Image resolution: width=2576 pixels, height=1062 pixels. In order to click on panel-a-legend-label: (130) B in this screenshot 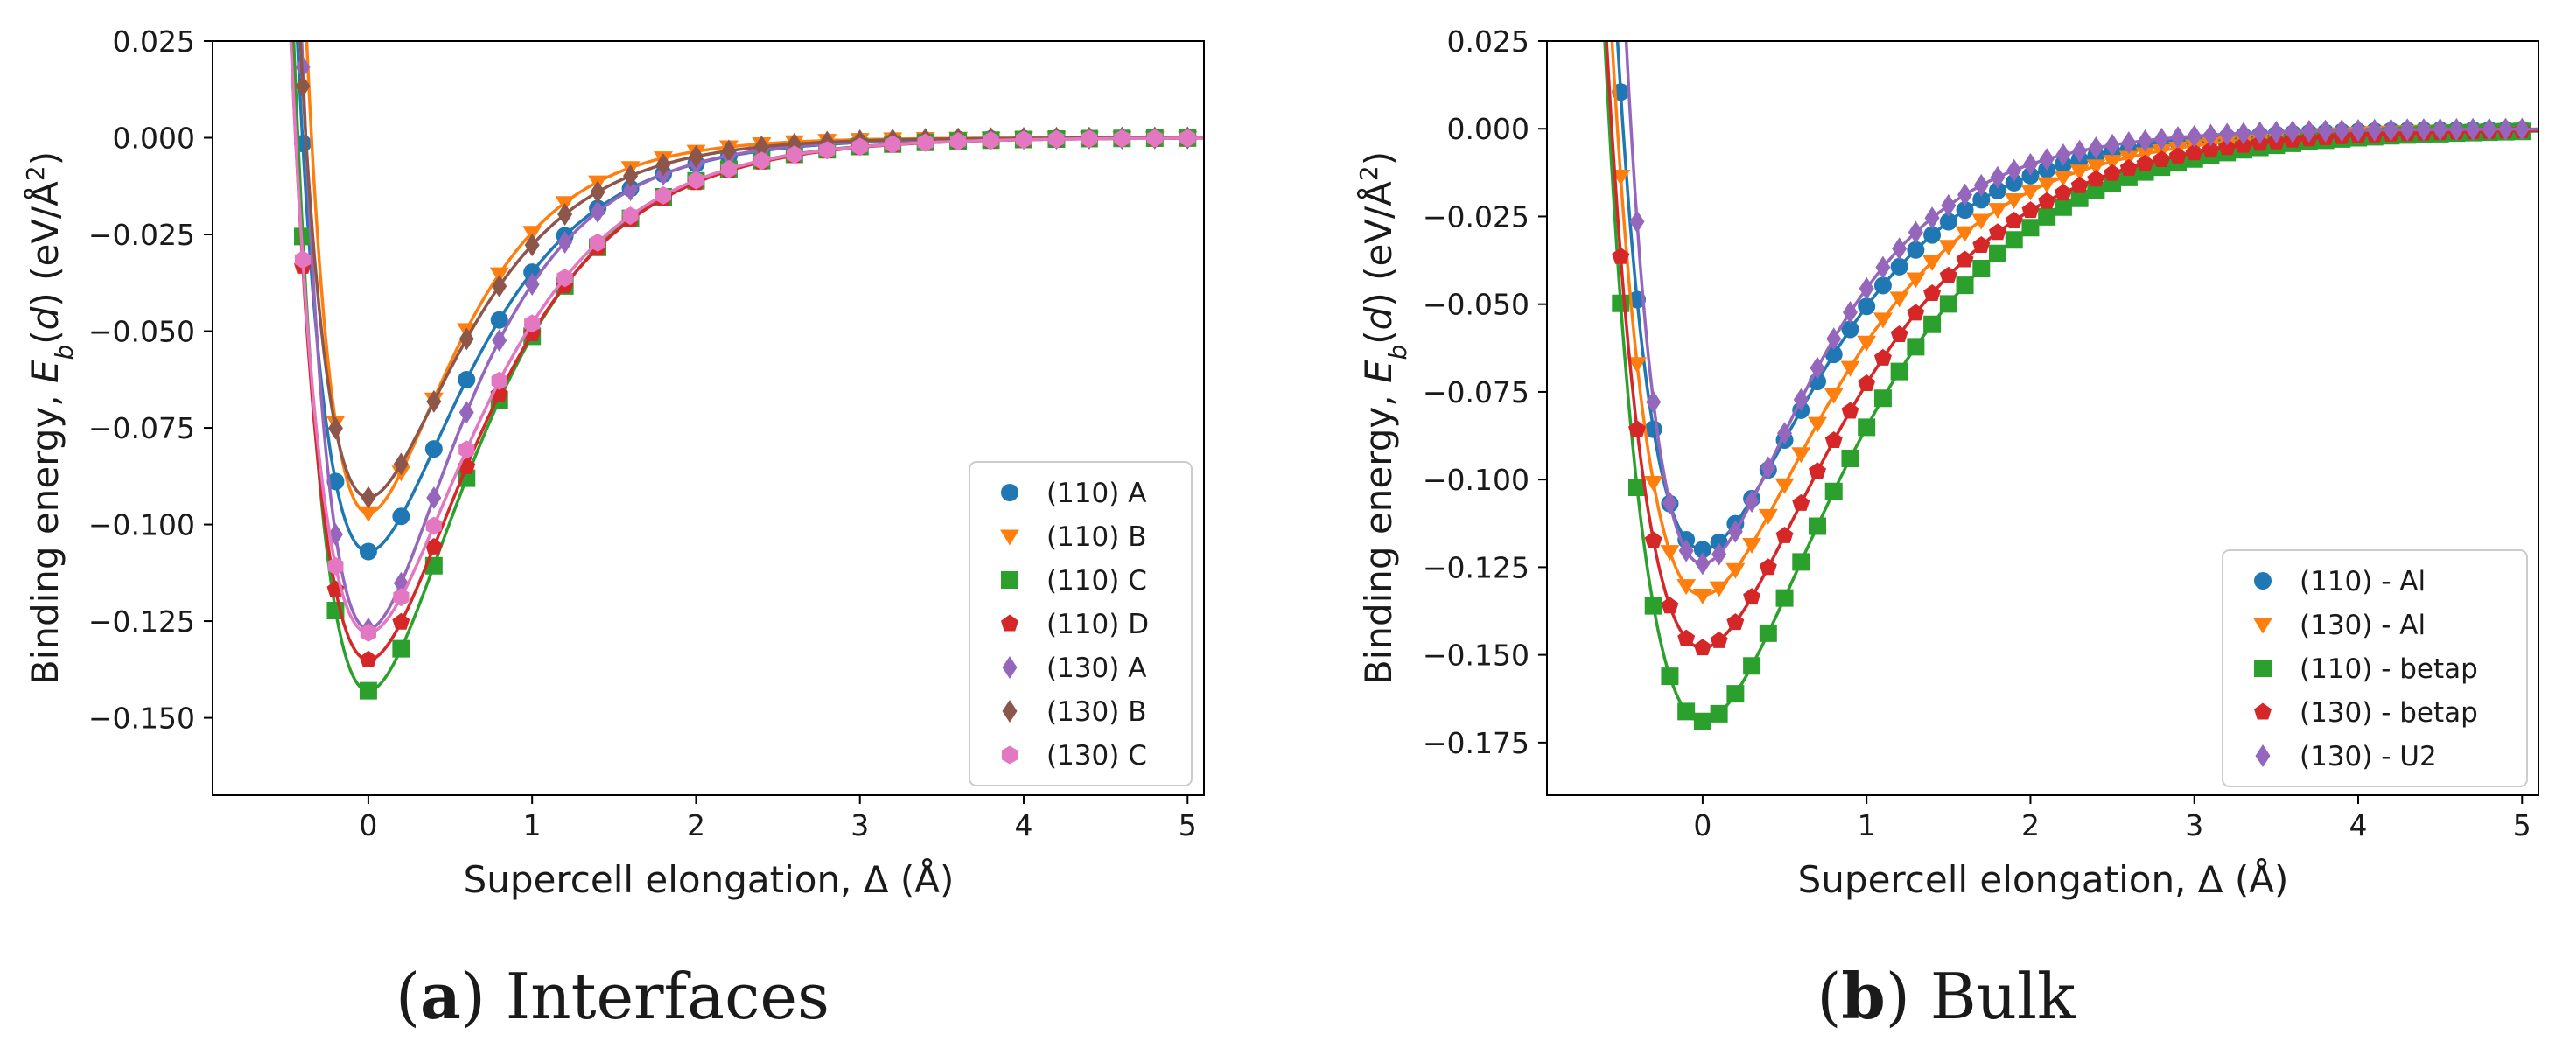, I will do `click(1096, 712)`.